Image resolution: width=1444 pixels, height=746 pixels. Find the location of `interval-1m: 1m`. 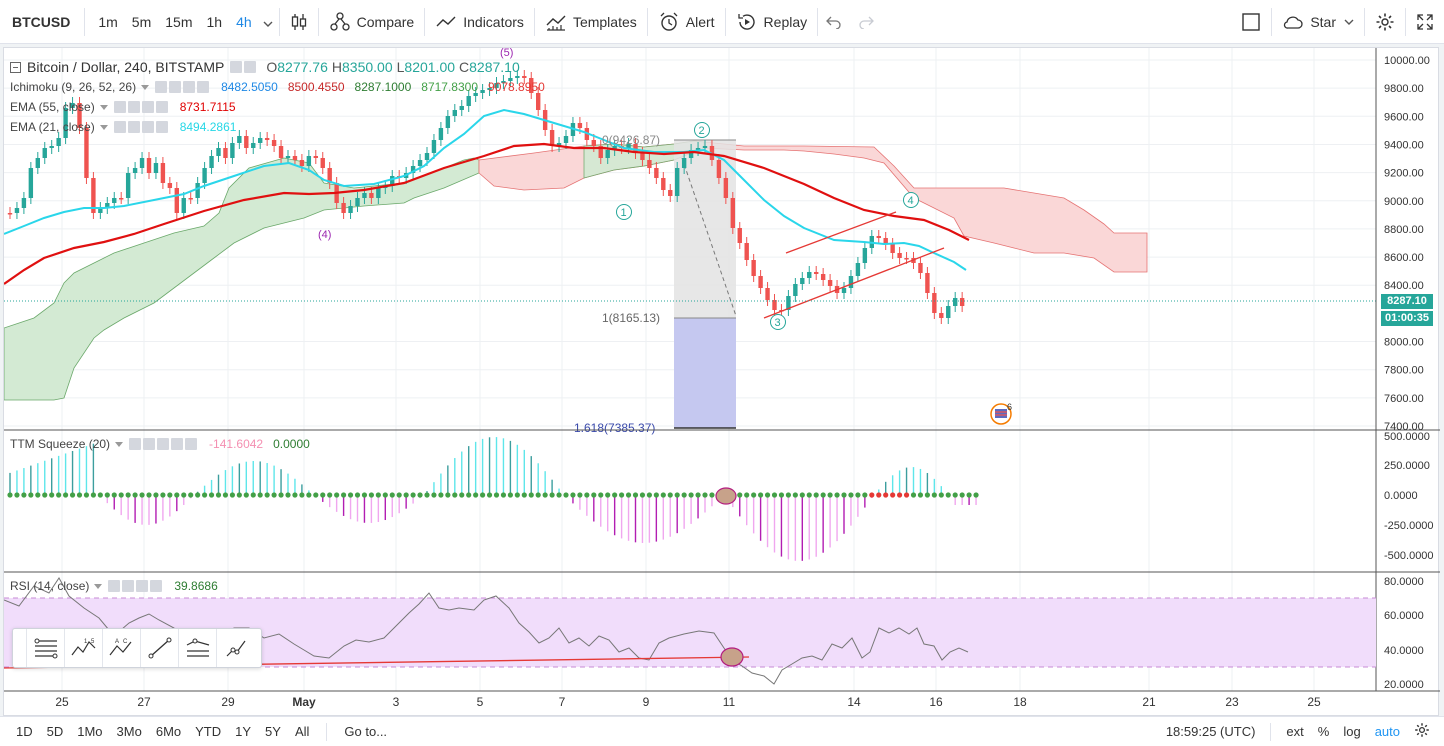

interval-1m: 1m is located at coordinates (108, 21).